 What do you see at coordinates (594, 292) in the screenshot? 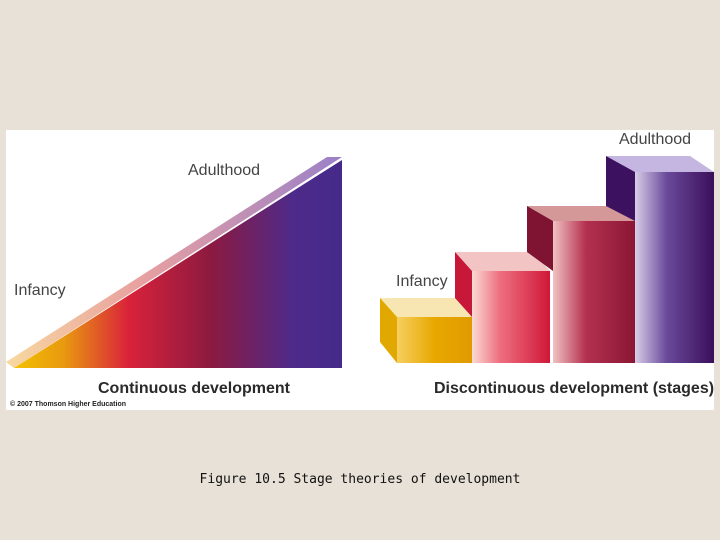
I see `step-3-front` at bounding box center [594, 292].